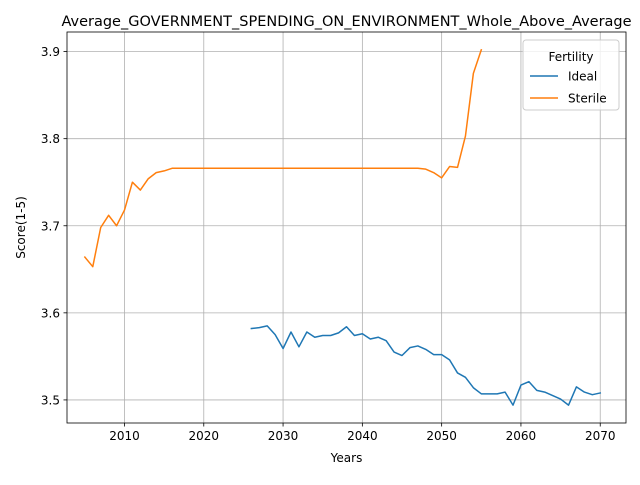  What do you see at coordinates (521, 436) in the screenshot?
I see `x-tick-label: 2060` at bounding box center [521, 436].